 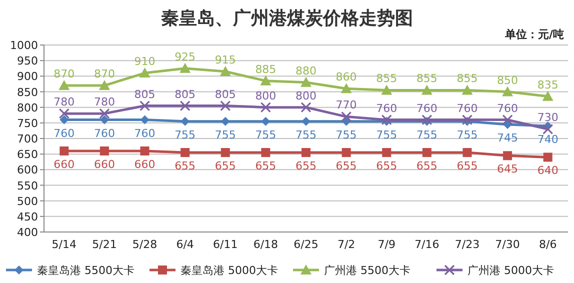 I want to click on legend-label: 秦皇岛港 5000大卡, so click(x=229, y=270).